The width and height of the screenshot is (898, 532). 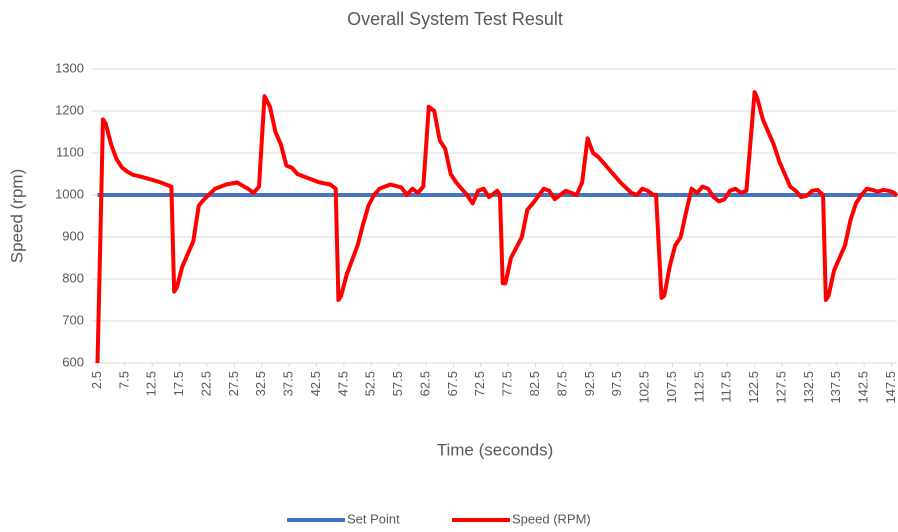 What do you see at coordinates (671, 387) in the screenshot?
I see `x-tick-label: 107.5` at bounding box center [671, 387].